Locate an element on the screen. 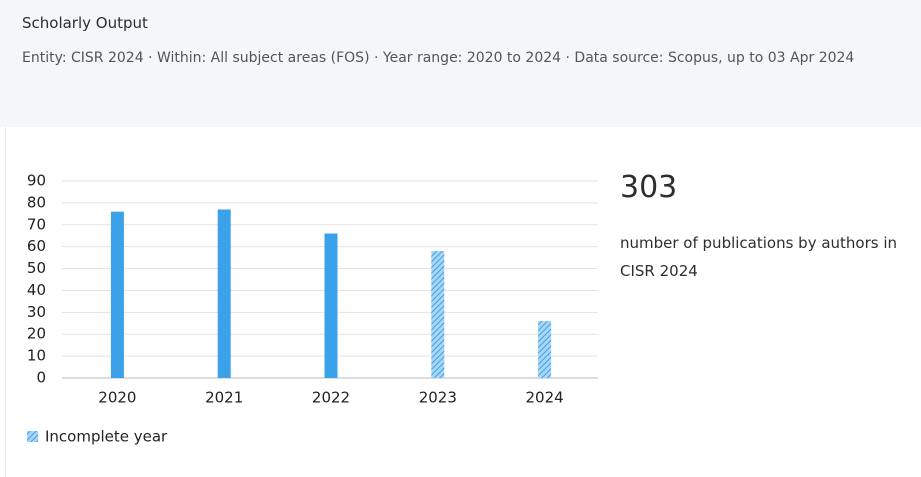  title: Scholarly Output is located at coordinates (85, 23).